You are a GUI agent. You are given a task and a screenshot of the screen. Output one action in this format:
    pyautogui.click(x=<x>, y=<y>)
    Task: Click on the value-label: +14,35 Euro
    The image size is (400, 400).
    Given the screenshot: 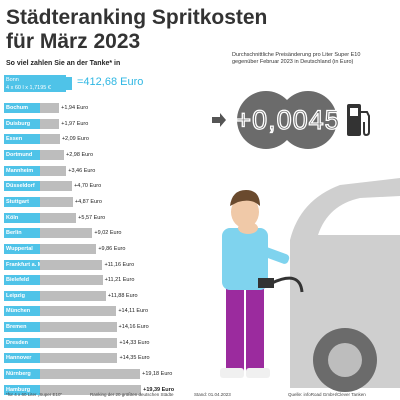 What is the action you would take?
    pyautogui.click(x=134, y=358)
    